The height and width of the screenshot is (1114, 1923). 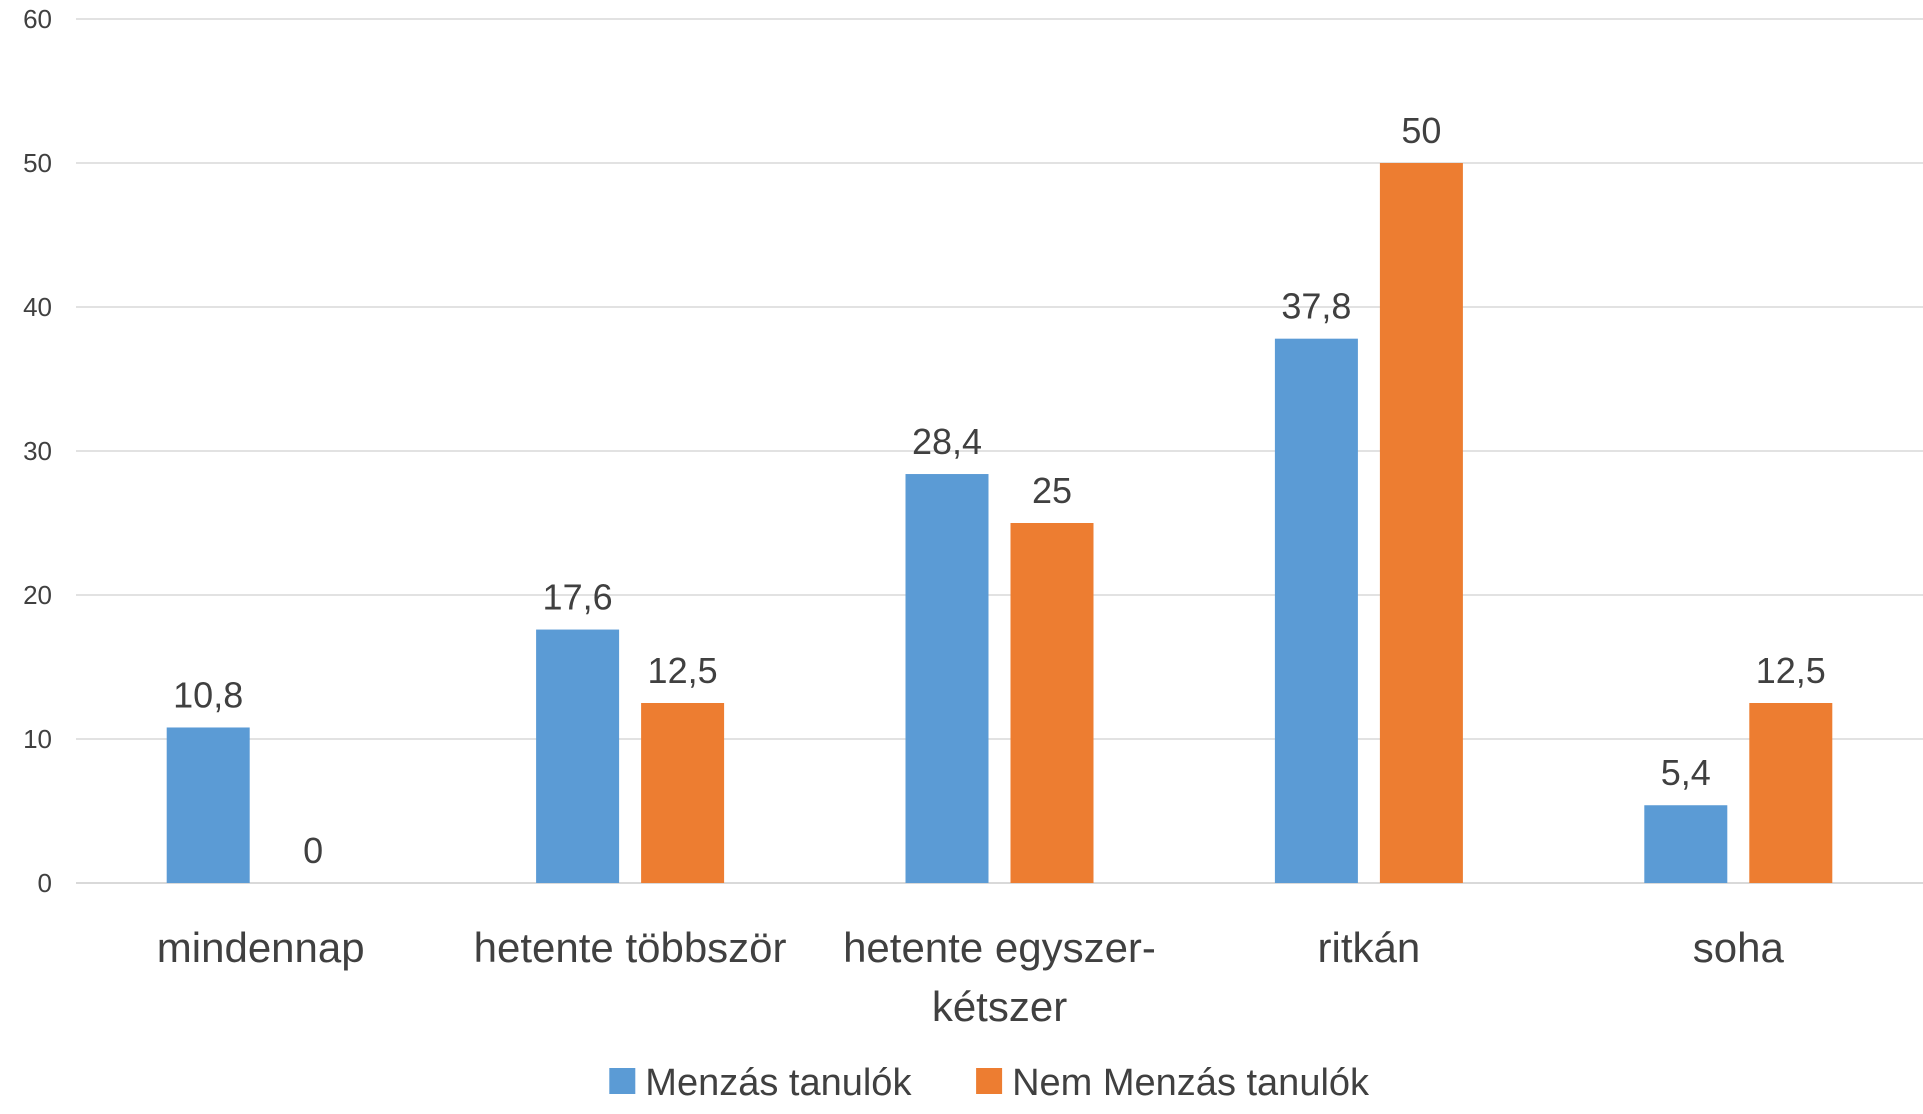 What do you see at coordinates (1316, 306) in the screenshot?
I see `data-label: 37,8` at bounding box center [1316, 306].